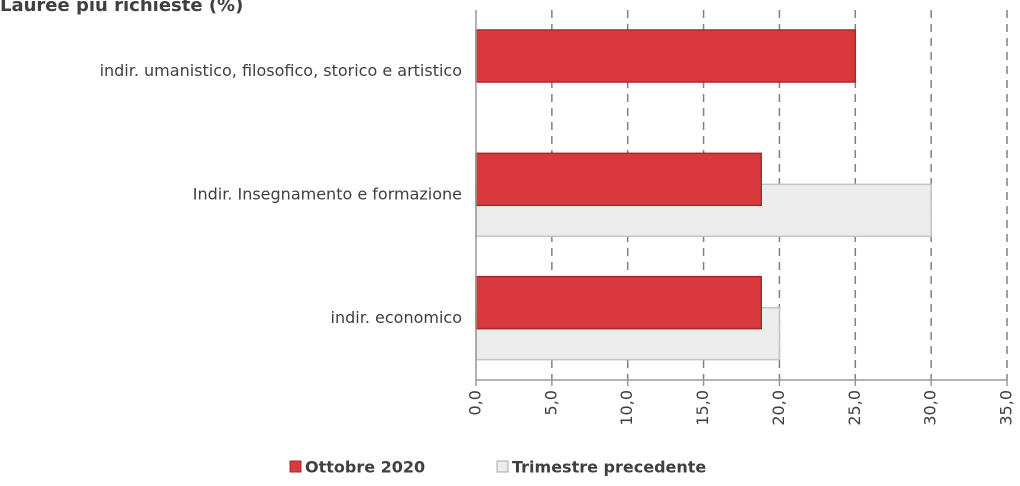  I want to click on legend-label: Trimestre precedente, so click(609, 467).